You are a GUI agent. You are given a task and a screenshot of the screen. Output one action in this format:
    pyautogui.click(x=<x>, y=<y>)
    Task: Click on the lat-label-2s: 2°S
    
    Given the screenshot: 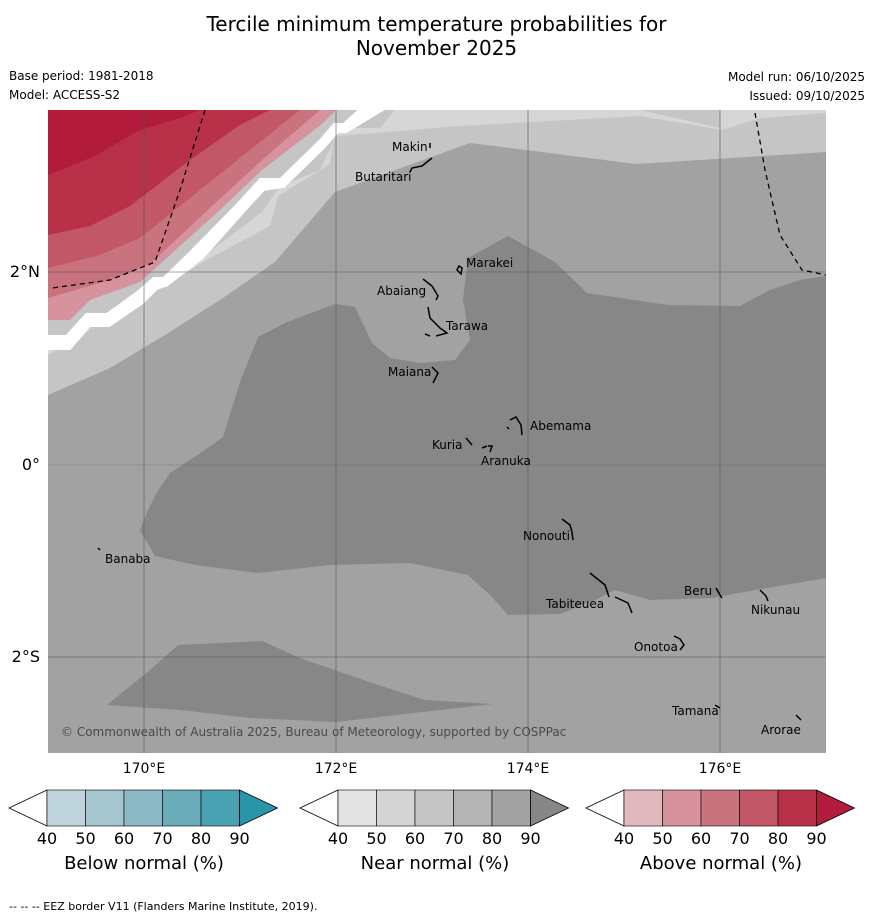 What is the action you would take?
    pyautogui.click(x=26, y=656)
    